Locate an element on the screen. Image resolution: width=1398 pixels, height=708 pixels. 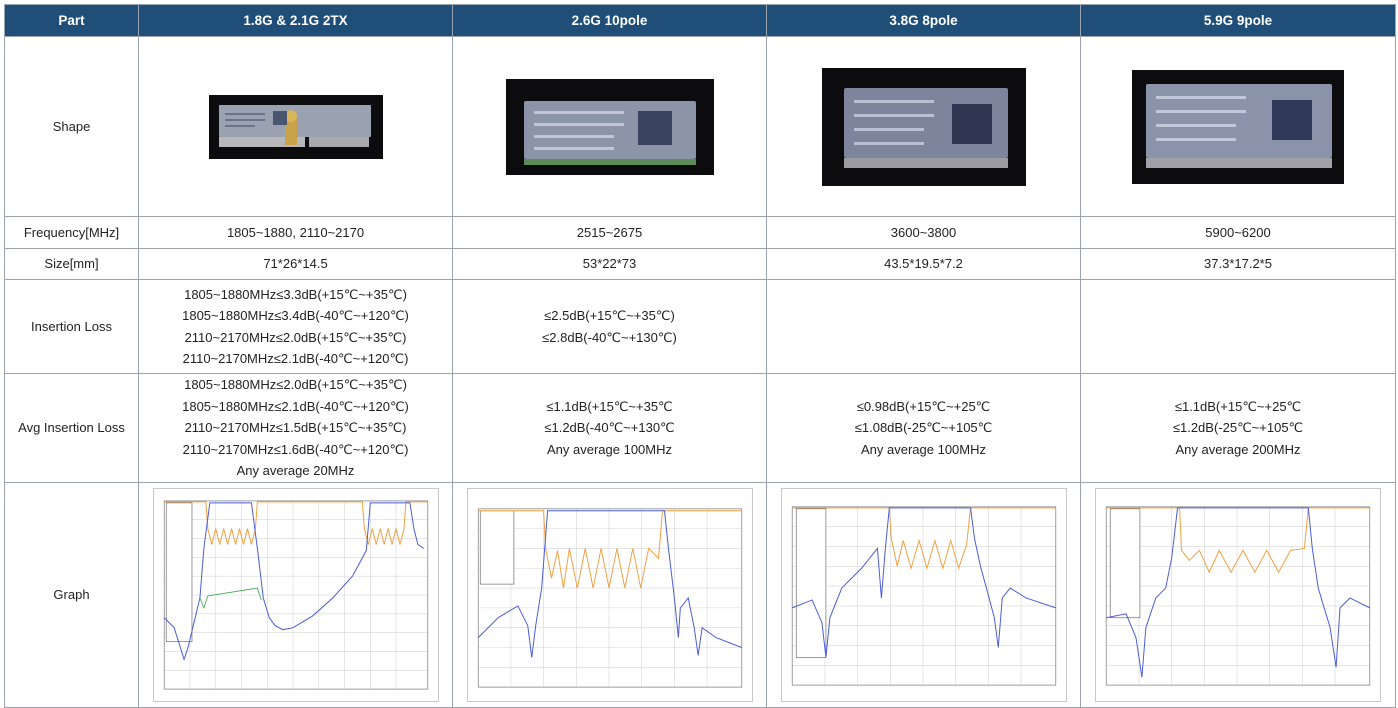
plot-4-svg is located at coordinates (1238, 595).